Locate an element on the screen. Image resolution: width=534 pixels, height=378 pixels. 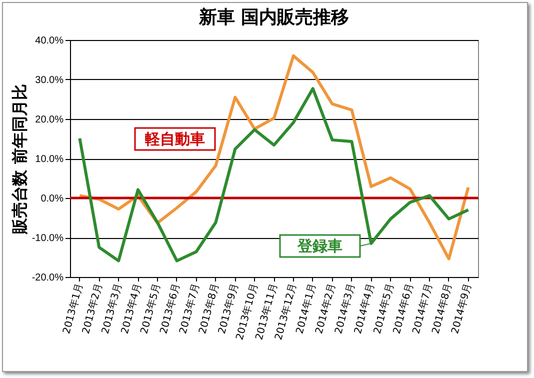
y-tick-label: -10.0% is located at coordinates (48, 238).